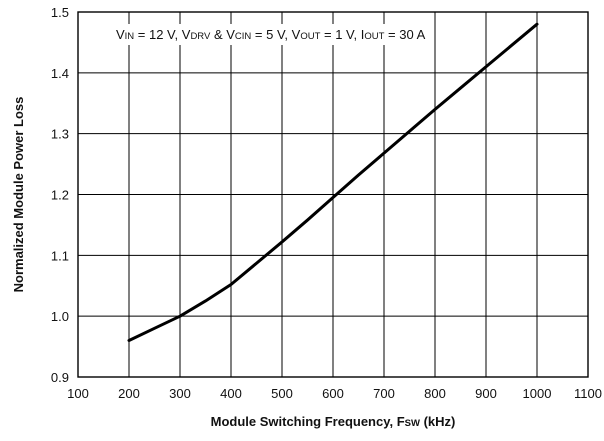  I want to click on text-span: (kHz), so click(437, 421).